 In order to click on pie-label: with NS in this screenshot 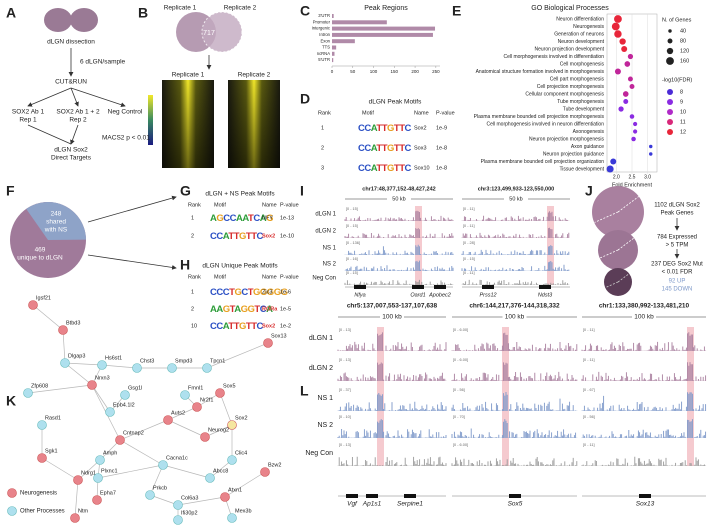, I will do `click(56, 230)`.